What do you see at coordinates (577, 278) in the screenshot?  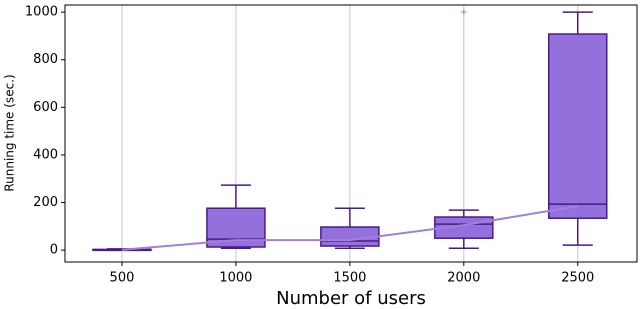 I see `x-tick-label: 2500` at bounding box center [577, 278].